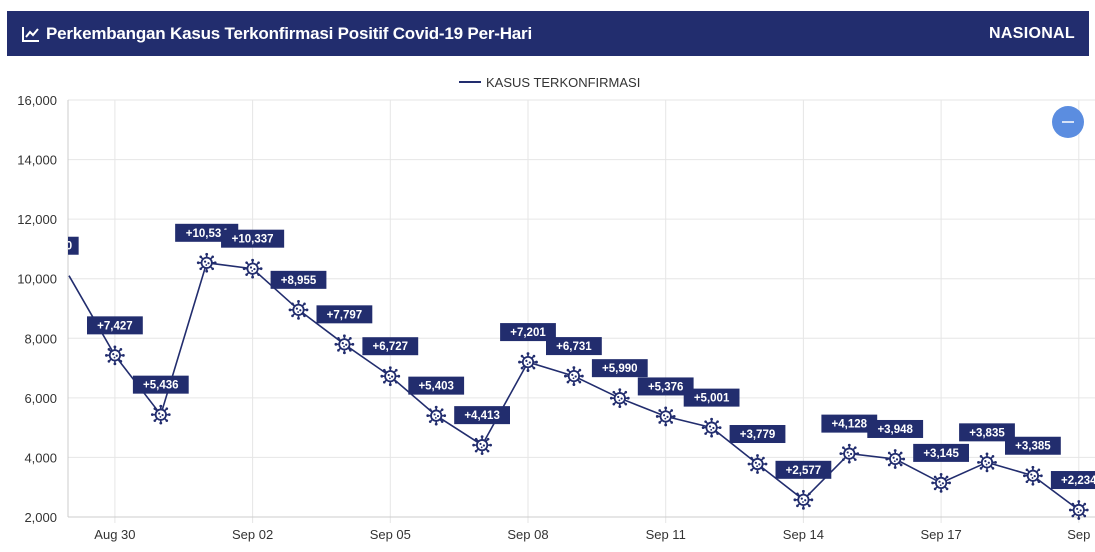 This screenshot has width=1095, height=552. I want to click on data-label-text: +5,403, so click(436, 387).